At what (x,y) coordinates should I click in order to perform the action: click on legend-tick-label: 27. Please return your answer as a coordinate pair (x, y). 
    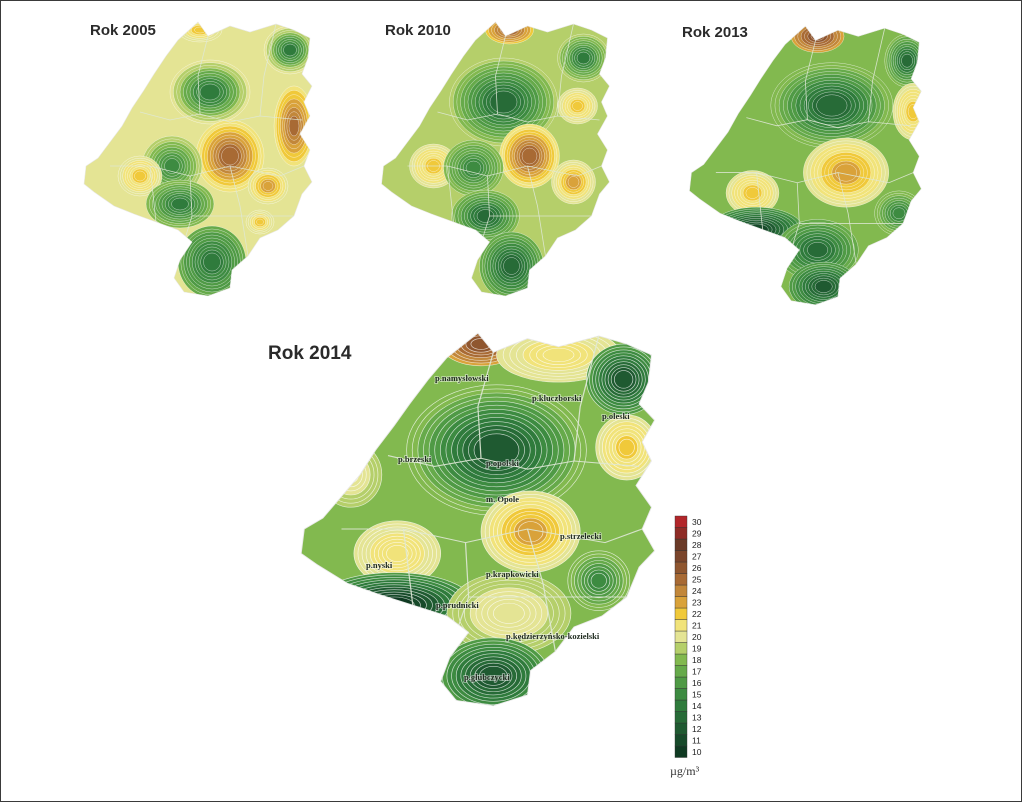
    Looking at the image, I should click on (697, 557).